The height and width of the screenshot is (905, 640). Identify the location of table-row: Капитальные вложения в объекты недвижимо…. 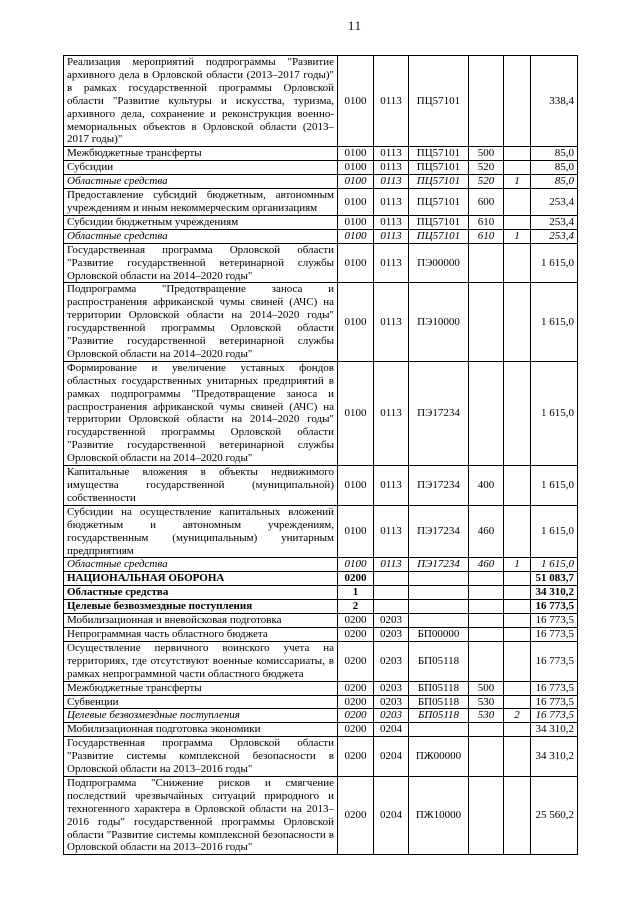
(320, 485).